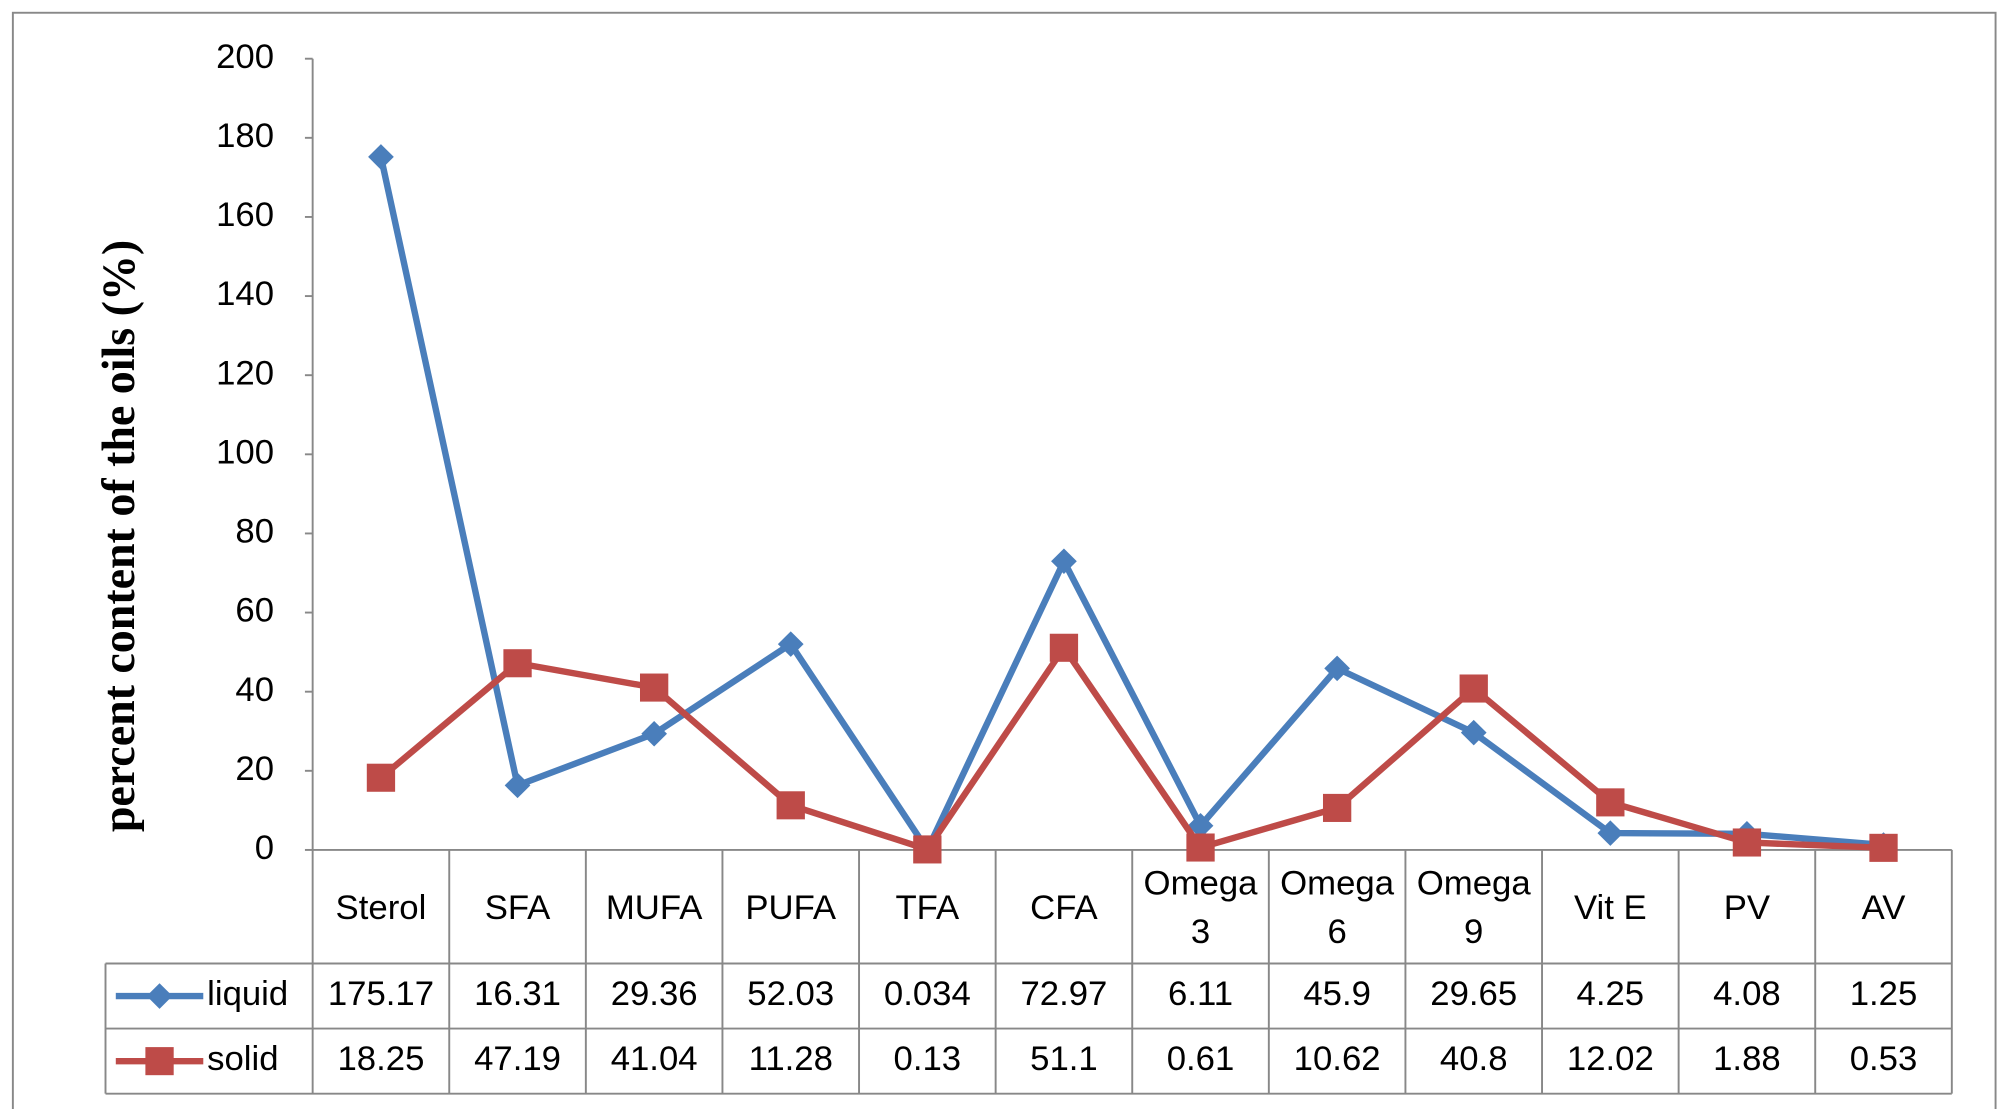  Describe the element at coordinates (1064, 1059) in the screenshot. I see `table-value: 51.1` at that location.